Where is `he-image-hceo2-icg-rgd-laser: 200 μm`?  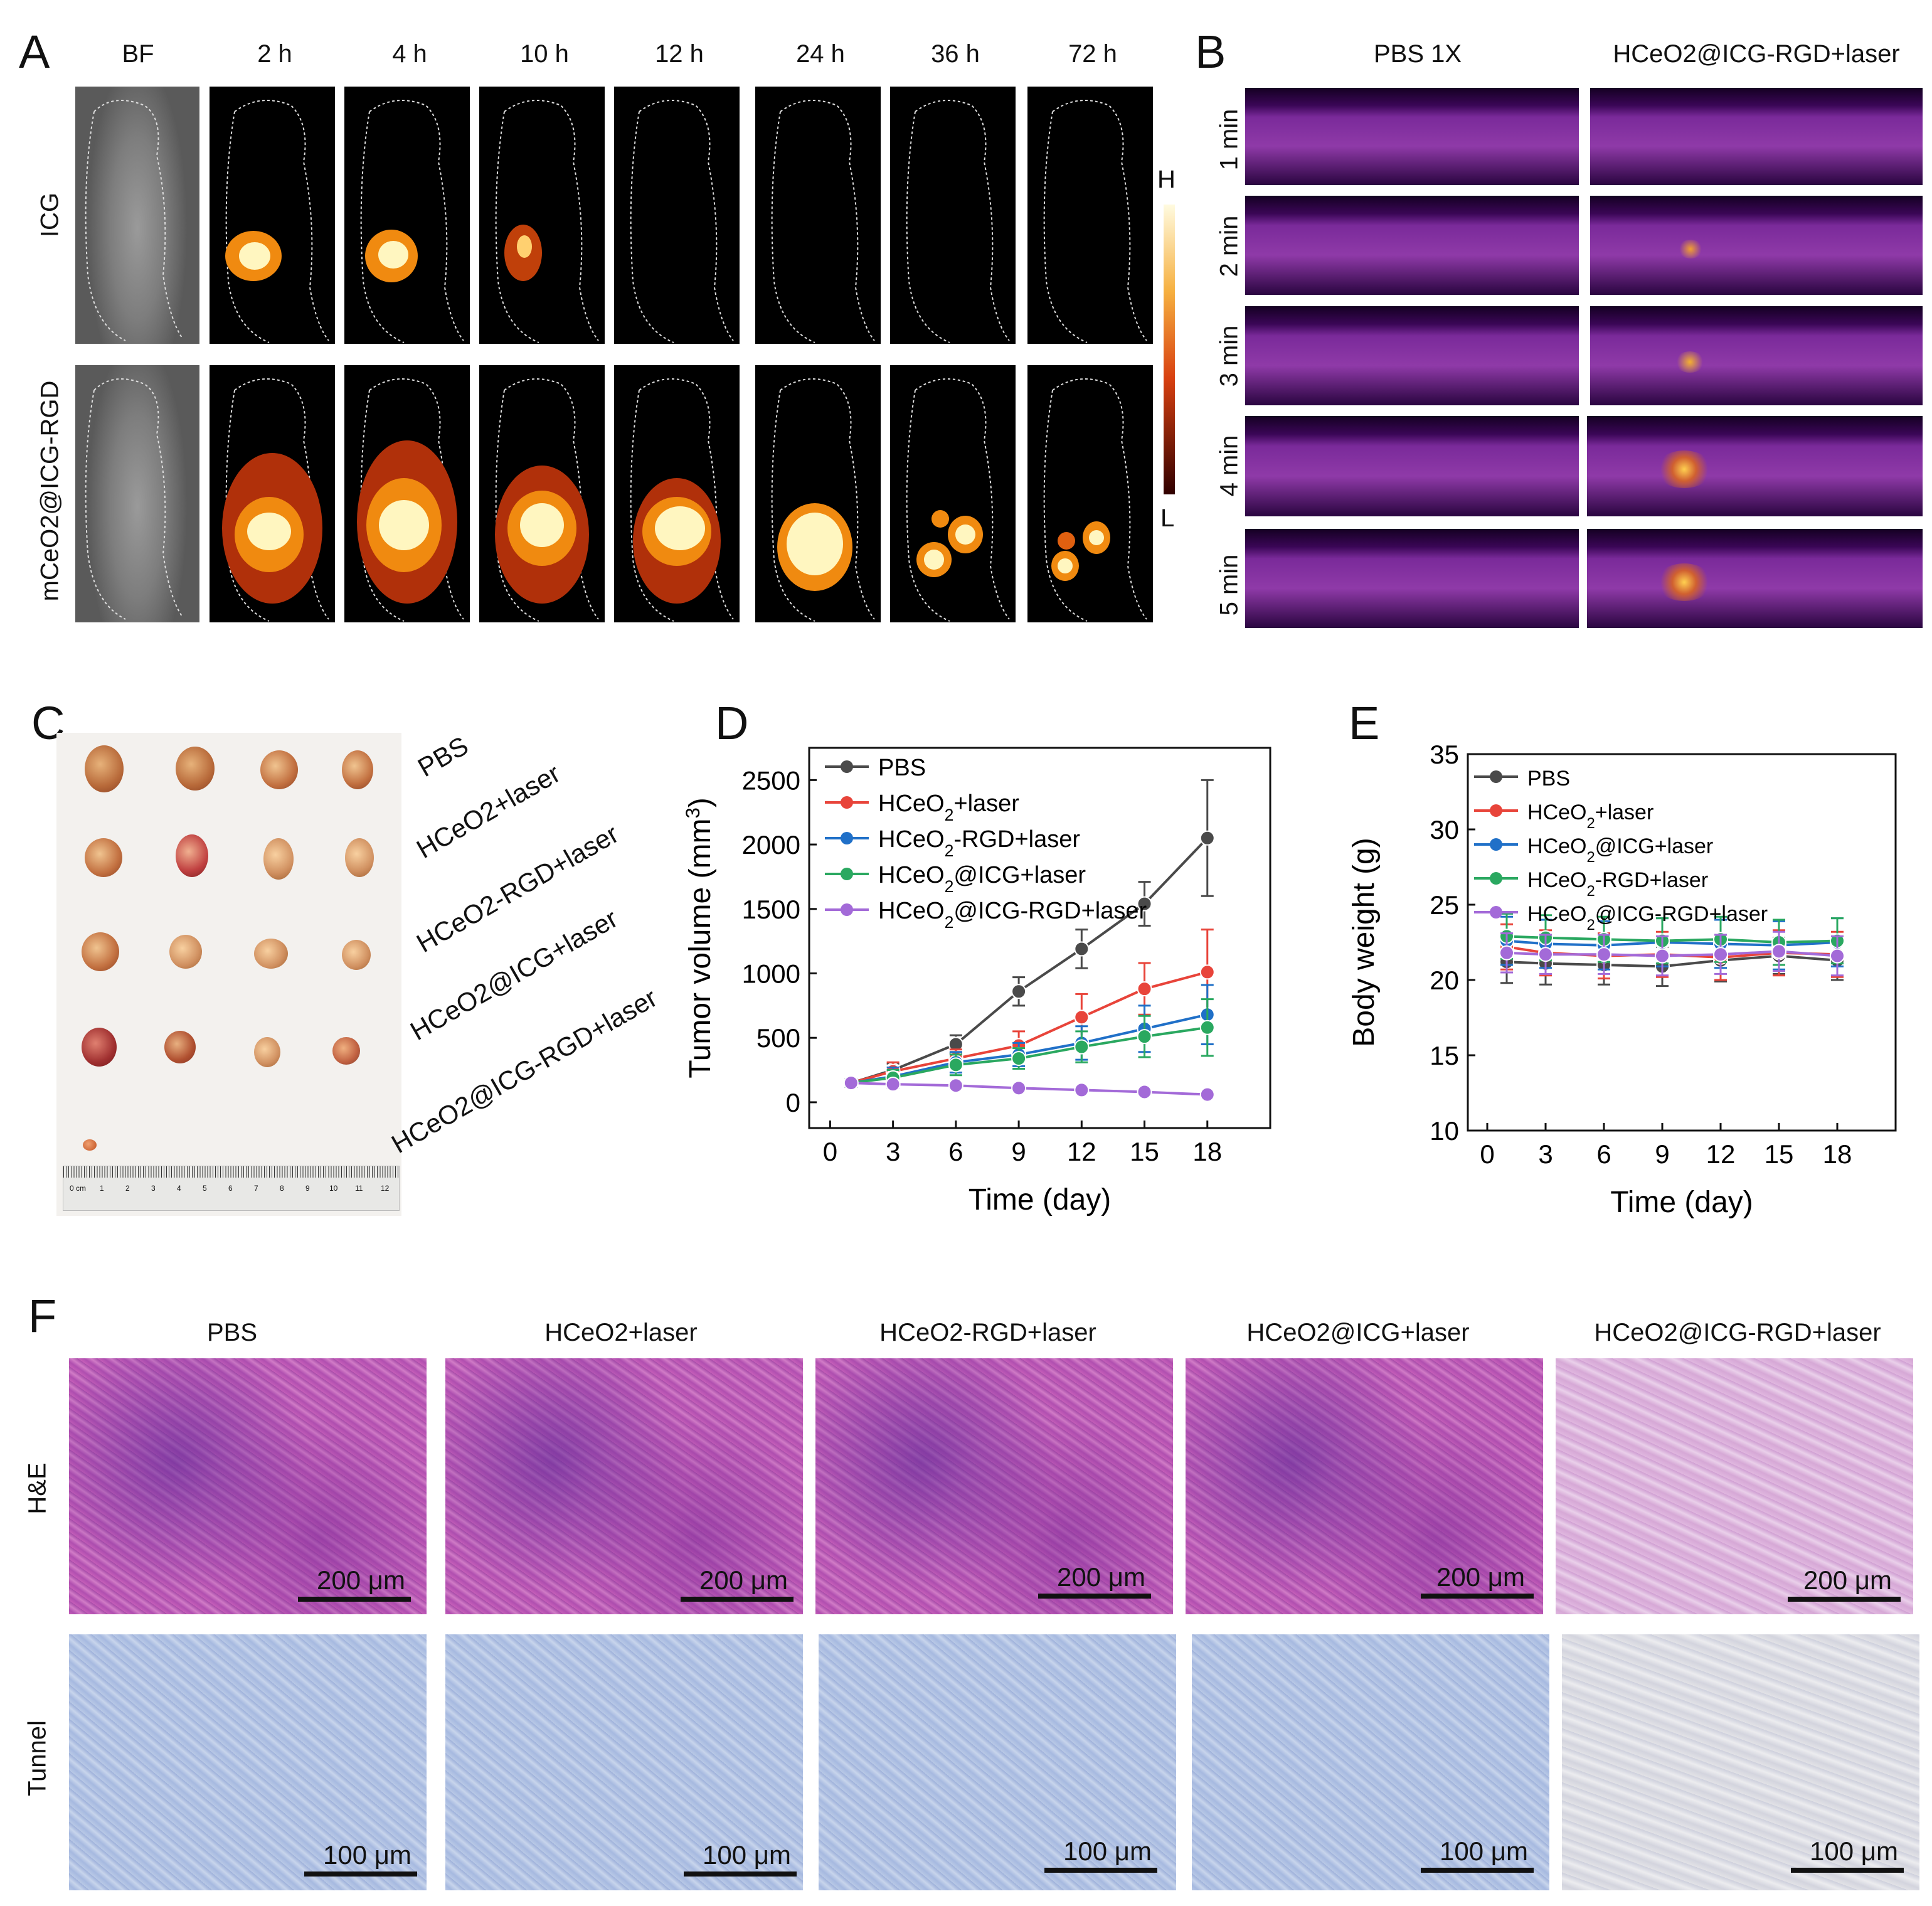 he-image-hceo2-icg-rgd-laser: 200 μm is located at coordinates (1735, 1486).